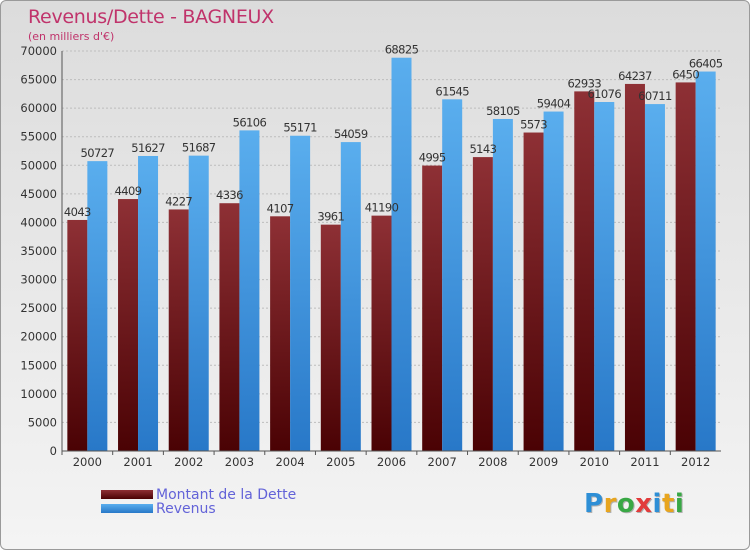 The width and height of the screenshot is (750, 550). I want to click on data-label-debt: 4043, so click(77, 212).